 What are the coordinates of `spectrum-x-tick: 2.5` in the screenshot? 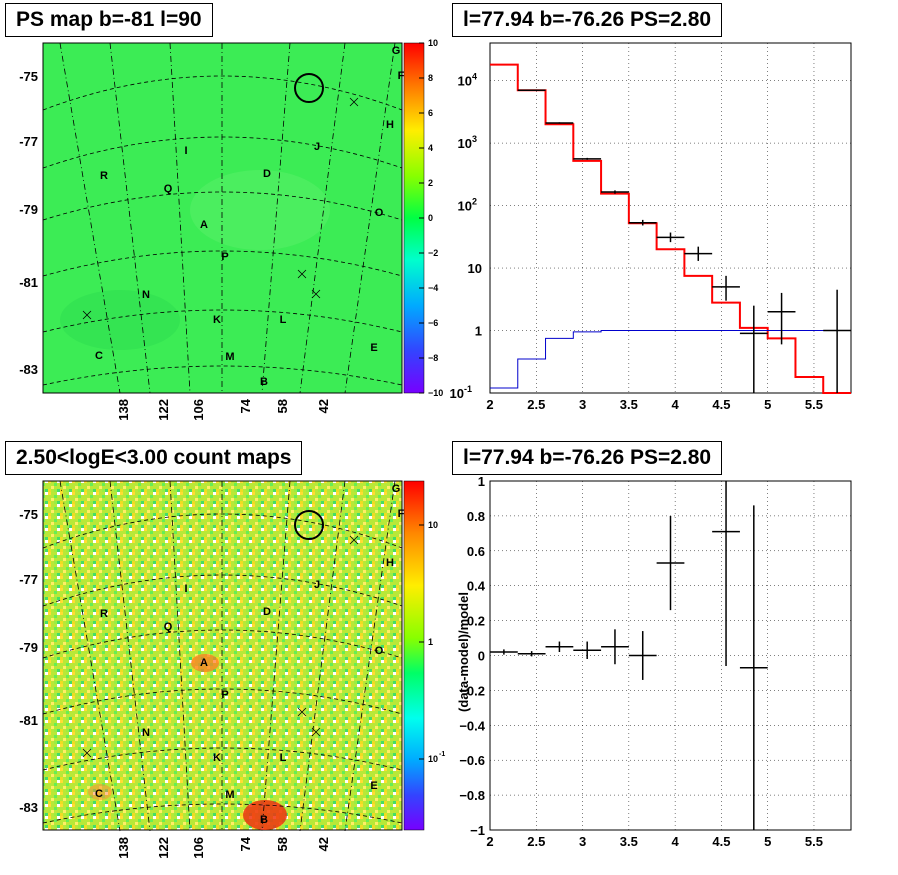 It's located at (536, 404).